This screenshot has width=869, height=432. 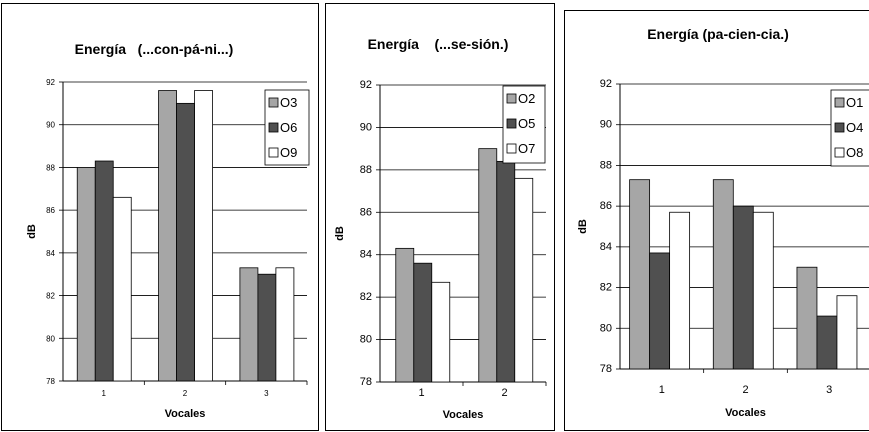 I want to click on legend-label-o5: O5, so click(x=526, y=123).